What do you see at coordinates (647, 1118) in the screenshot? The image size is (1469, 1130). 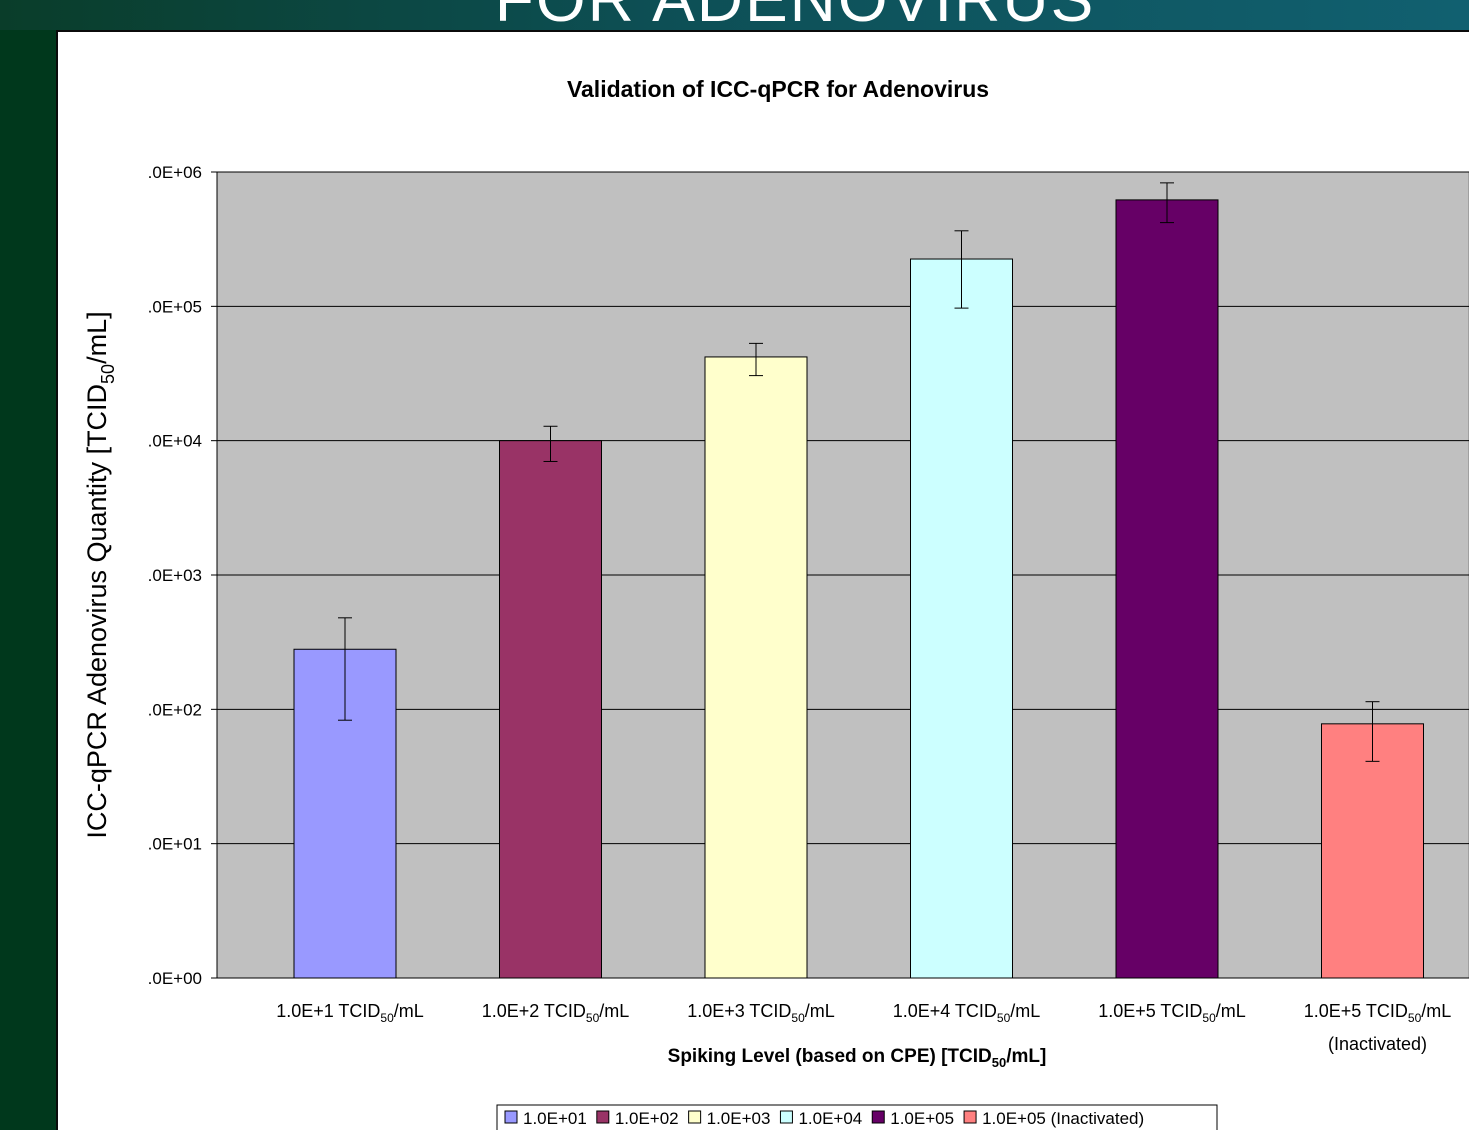 I see `legend-label: 1.0E+02` at bounding box center [647, 1118].